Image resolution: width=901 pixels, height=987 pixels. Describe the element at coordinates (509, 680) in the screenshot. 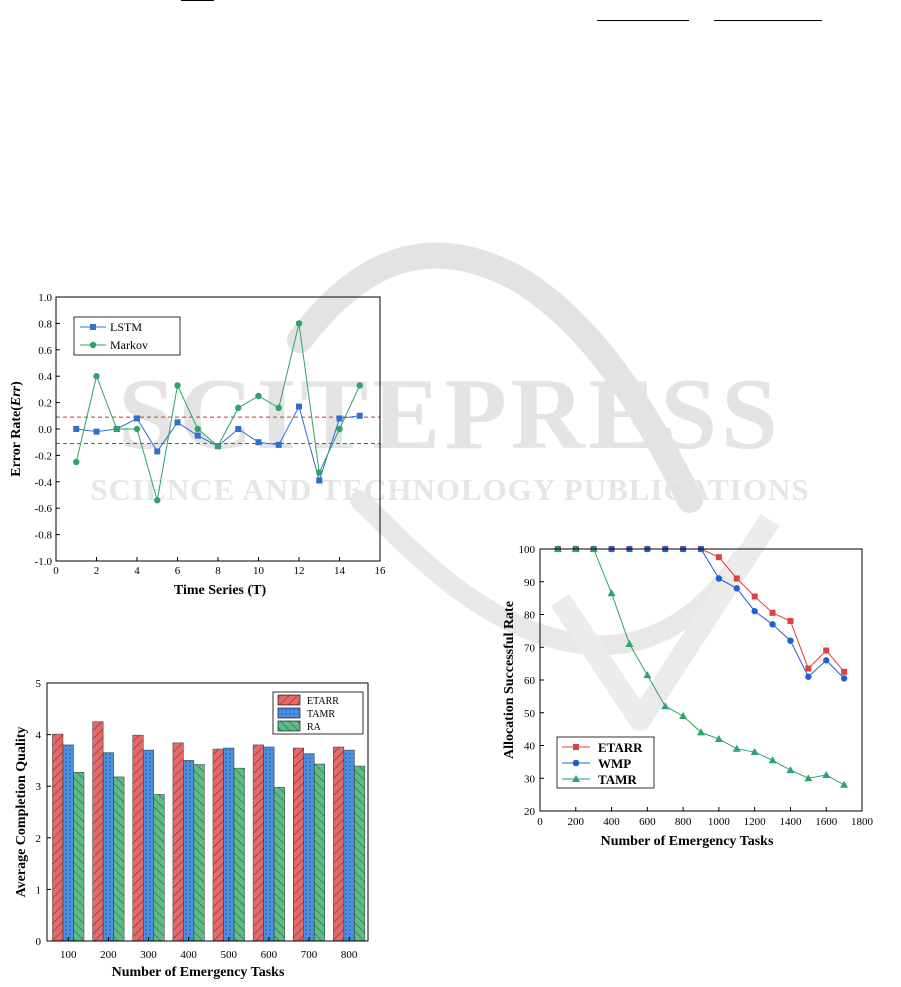

I see `y-axis-label: Allocation Successful Rate` at that location.